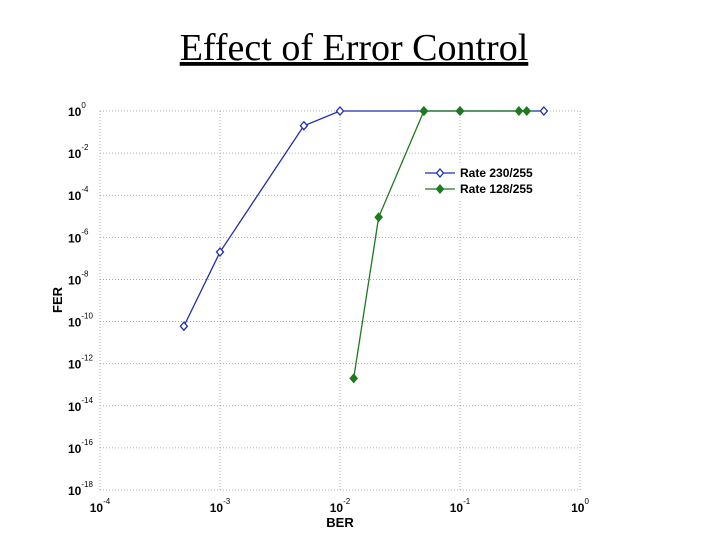 Image resolution: width=720 pixels, height=540 pixels. I want to click on tick-label: 10⁻¹², so click(80, 363).